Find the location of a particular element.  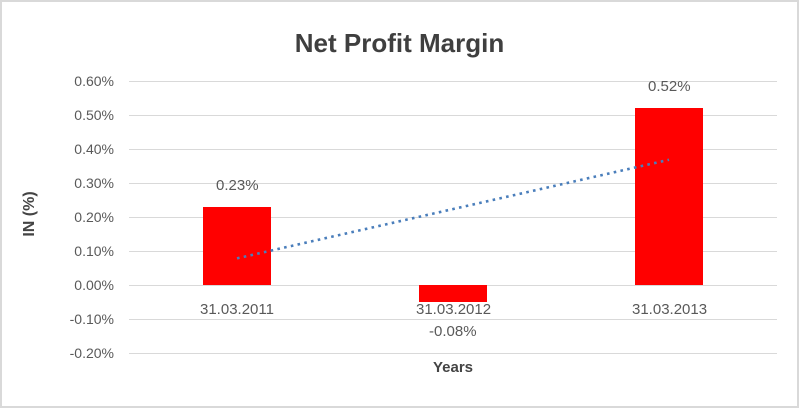

chart-title: Net Profit Margin is located at coordinates (399, 43).